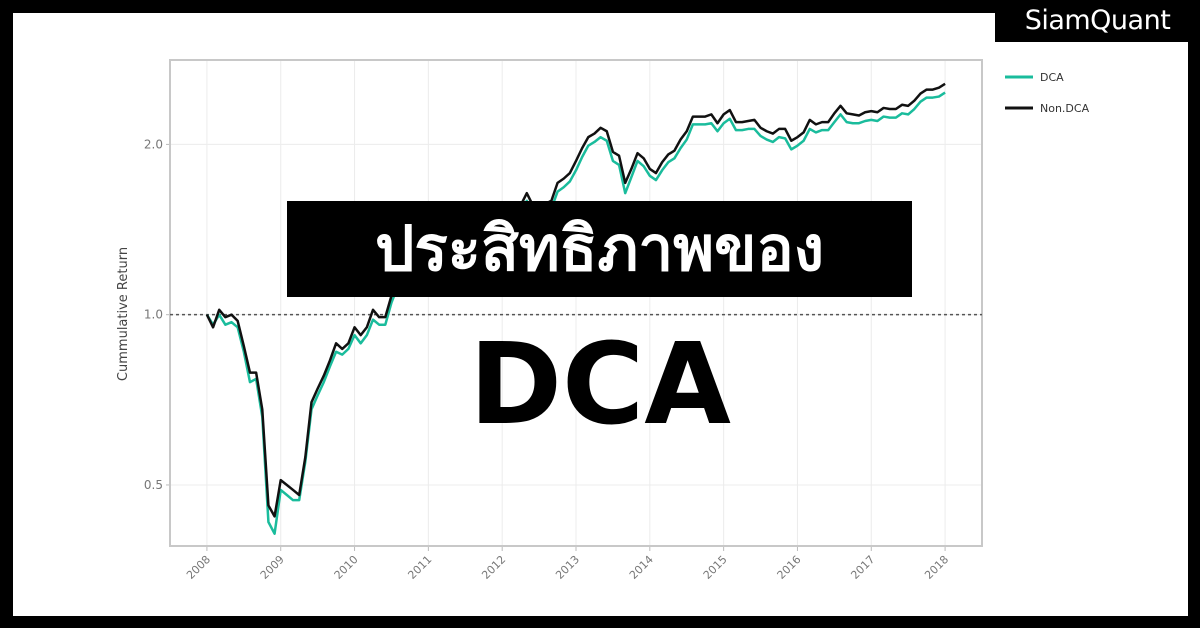 The height and width of the screenshot is (628, 1200). What do you see at coordinates (789, 567) in the screenshot?
I see `x-tick-label: 2016` at bounding box center [789, 567].